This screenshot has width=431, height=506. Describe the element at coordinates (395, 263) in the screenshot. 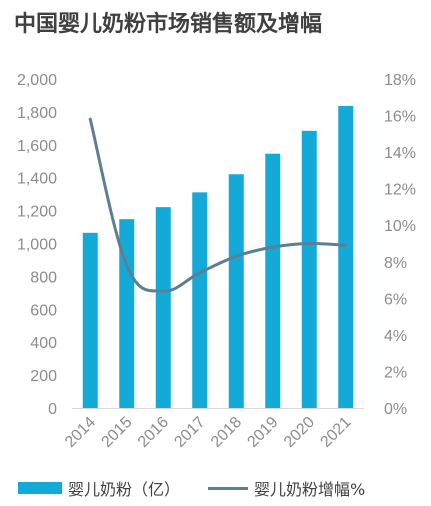

I see `right-tick-label: 8%` at that location.